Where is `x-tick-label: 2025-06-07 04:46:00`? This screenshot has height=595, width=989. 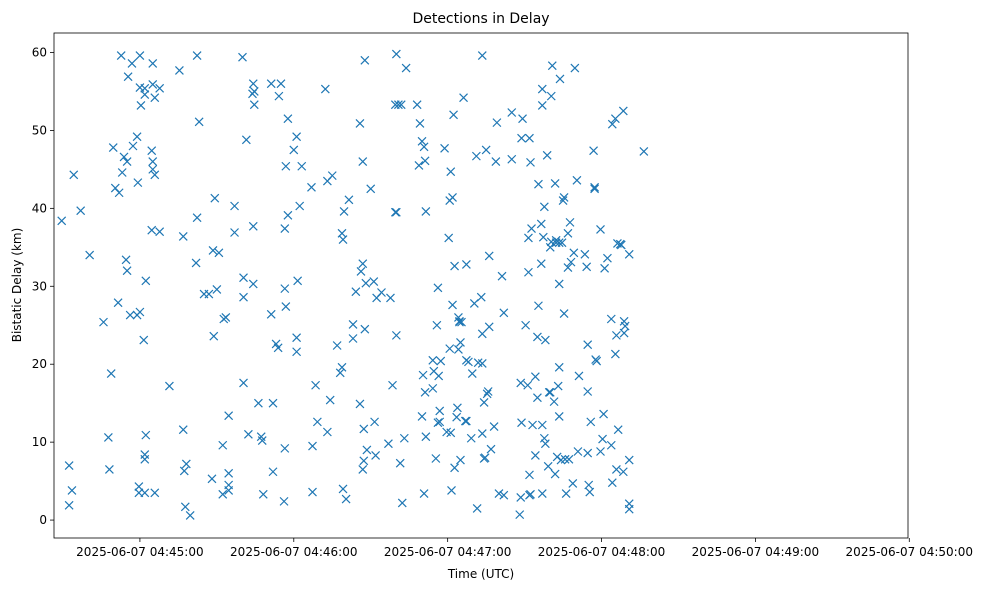 x-tick-label: 2025-06-07 04:46:00 is located at coordinates (293, 552).